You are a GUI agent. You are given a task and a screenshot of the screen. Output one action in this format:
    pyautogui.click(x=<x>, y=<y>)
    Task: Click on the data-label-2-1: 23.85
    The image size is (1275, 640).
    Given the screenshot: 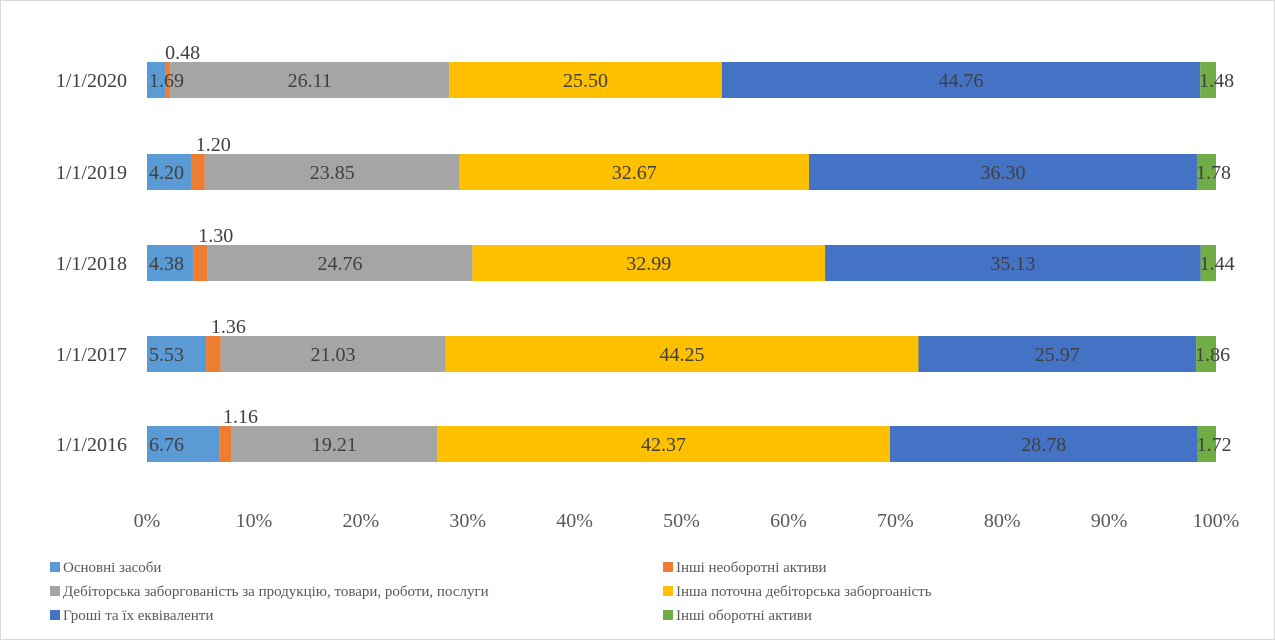 What is the action you would take?
    pyautogui.click(x=332, y=173)
    